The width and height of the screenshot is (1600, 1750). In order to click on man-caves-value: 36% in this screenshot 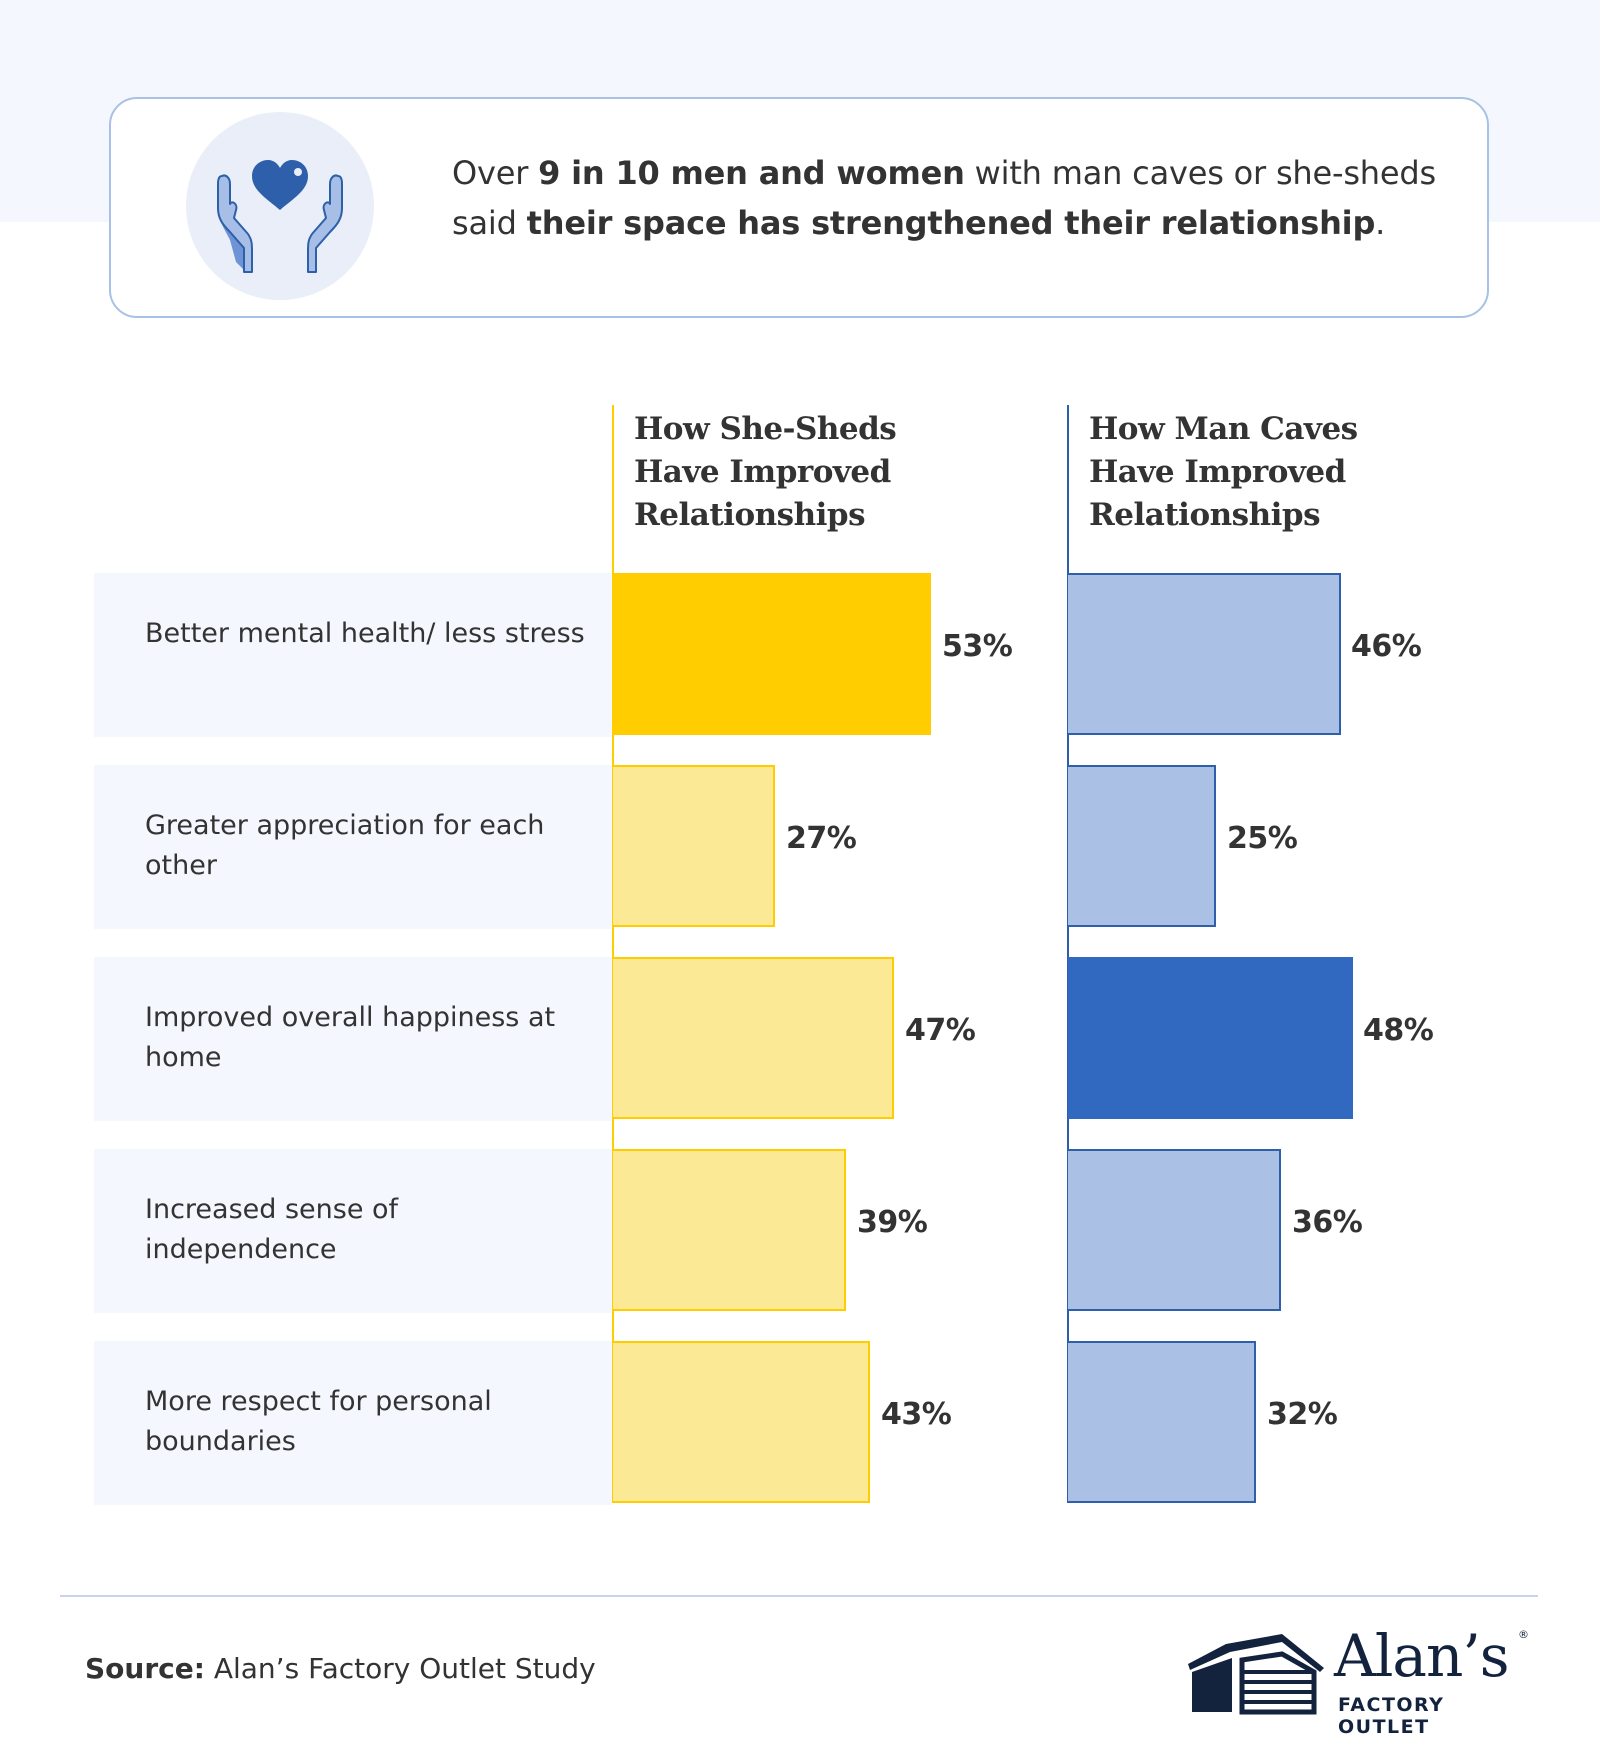, I will do `click(1327, 1222)`.